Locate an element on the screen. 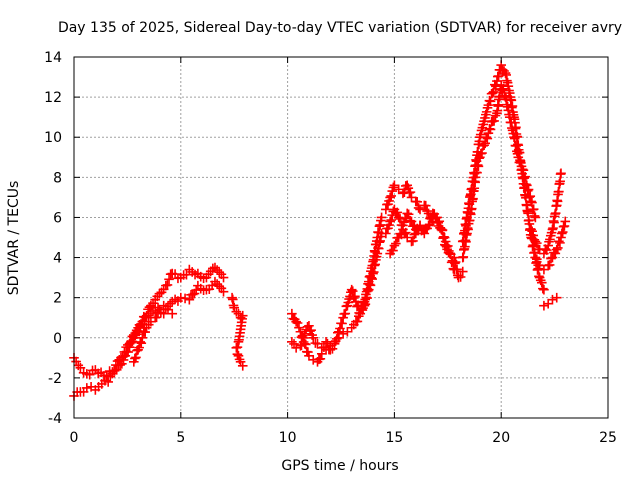 The width and height of the screenshot is (640, 480). y-axis-label: SDTVAR / TECUs is located at coordinates (14, 238).